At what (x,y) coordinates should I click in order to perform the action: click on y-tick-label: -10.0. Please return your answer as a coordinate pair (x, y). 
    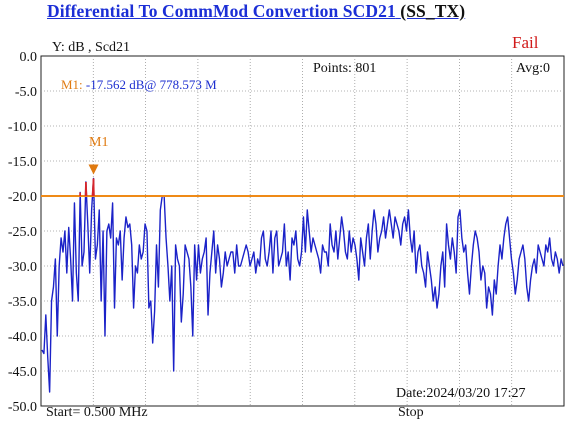
    Looking at the image, I should click on (22, 127).